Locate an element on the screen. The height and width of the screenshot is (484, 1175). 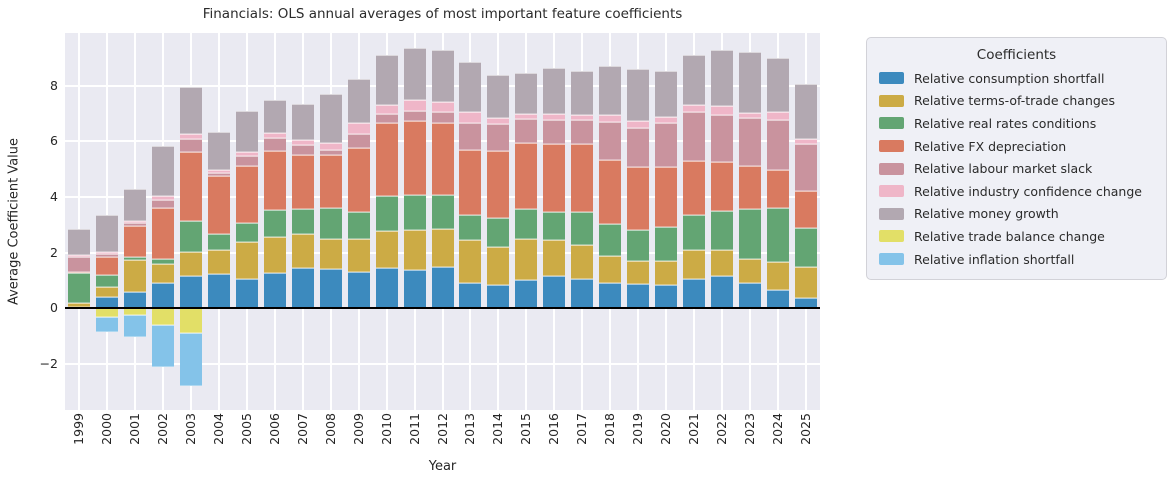
x-tick-label: 2013 is located at coordinates (470, 429).